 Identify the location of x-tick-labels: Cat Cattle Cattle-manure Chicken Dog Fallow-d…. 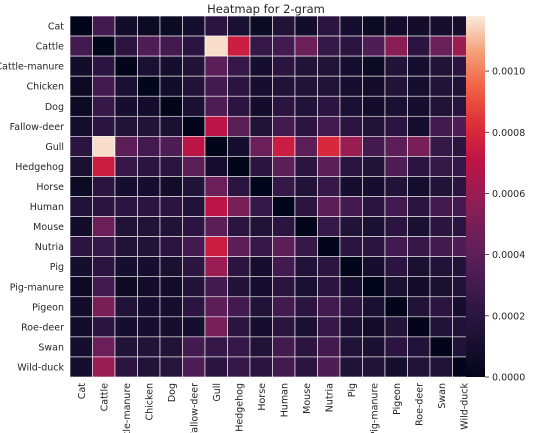
(274, 408).